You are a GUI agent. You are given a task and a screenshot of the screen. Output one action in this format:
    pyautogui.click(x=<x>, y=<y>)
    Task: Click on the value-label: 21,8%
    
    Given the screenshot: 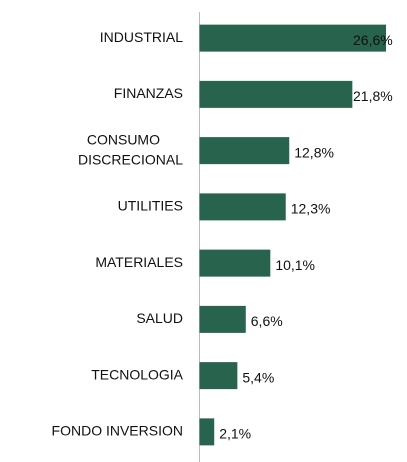 What is the action you would take?
    pyautogui.click(x=373, y=96)
    